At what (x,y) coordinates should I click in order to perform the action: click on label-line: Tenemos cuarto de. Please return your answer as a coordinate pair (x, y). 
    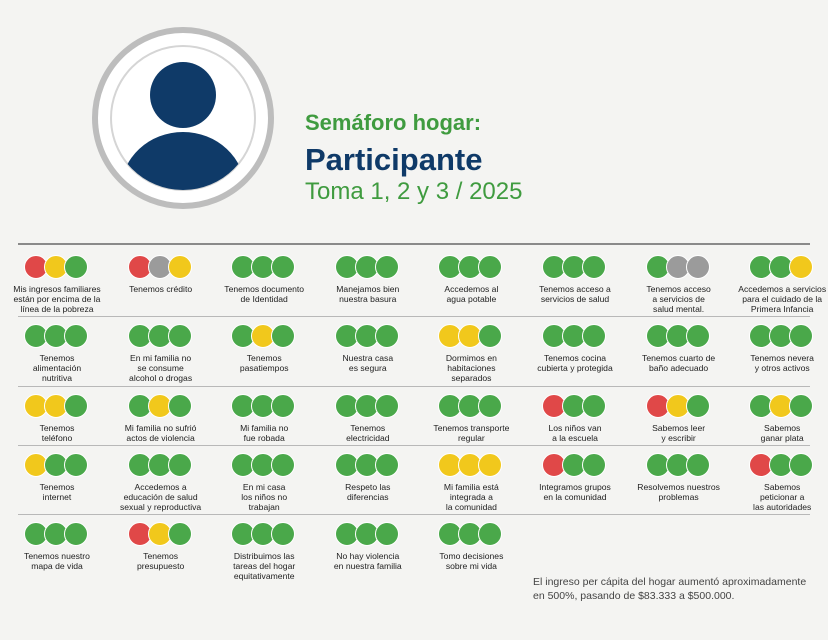
    Looking at the image, I should click on (679, 358).